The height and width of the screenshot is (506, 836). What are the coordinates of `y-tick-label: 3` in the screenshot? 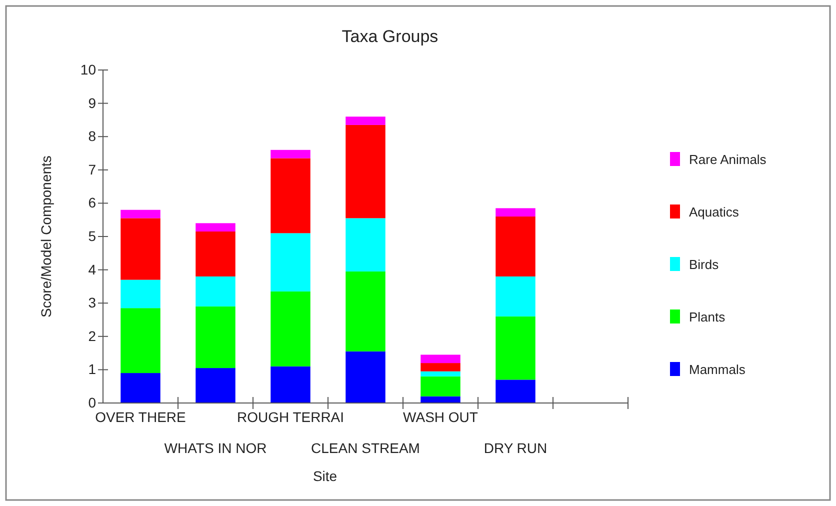 It's located at (92, 302).